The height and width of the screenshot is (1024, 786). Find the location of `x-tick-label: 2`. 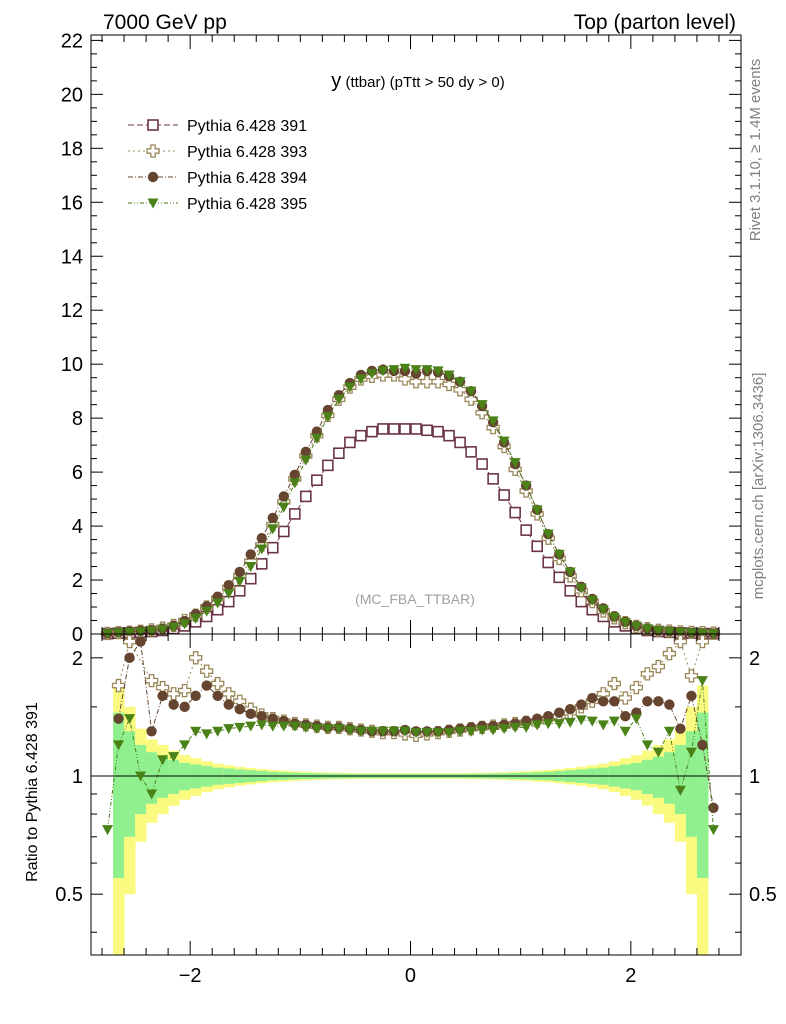

x-tick-label: 2 is located at coordinates (630, 976).